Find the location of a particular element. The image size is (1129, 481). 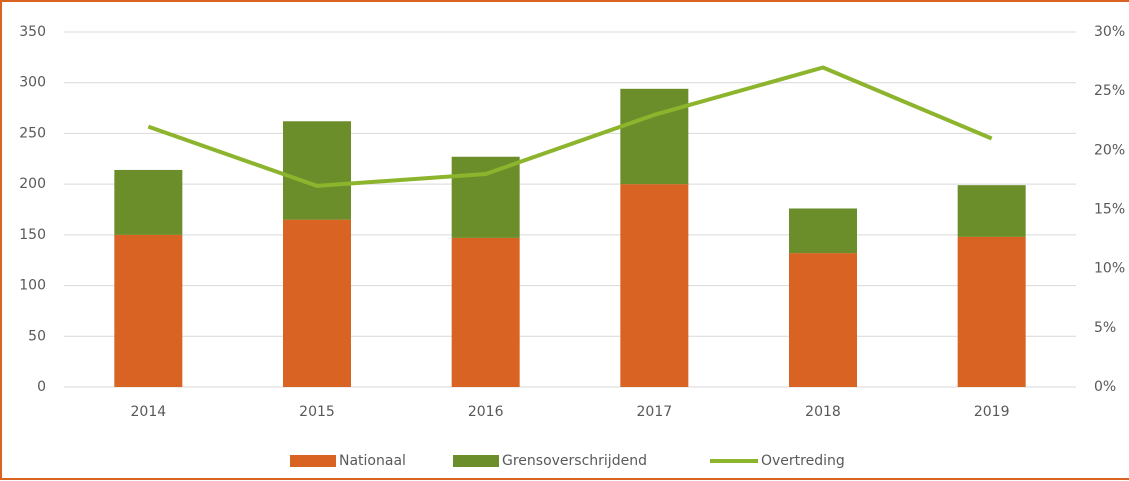

x-tick-label: 2016 is located at coordinates (486, 412).